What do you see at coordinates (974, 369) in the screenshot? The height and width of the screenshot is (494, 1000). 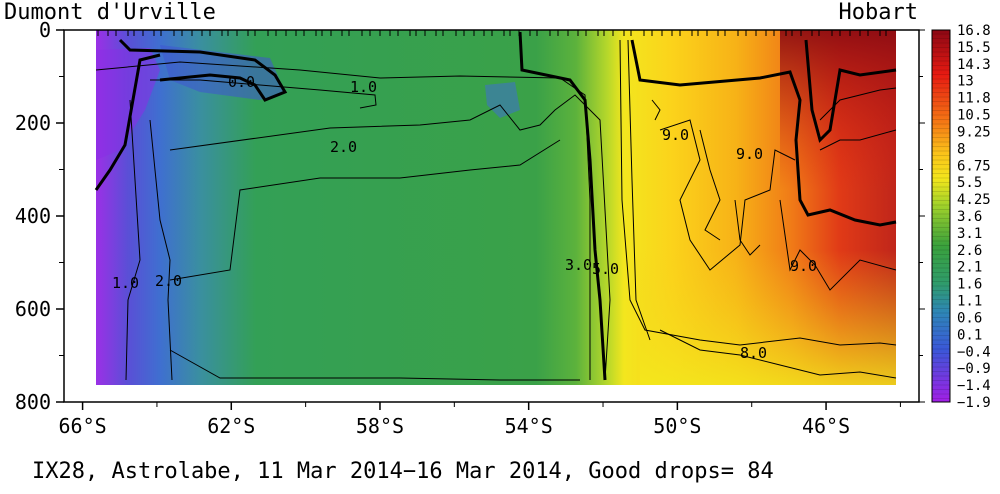 I see `colorbar-label: −0.9` at bounding box center [974, 369].